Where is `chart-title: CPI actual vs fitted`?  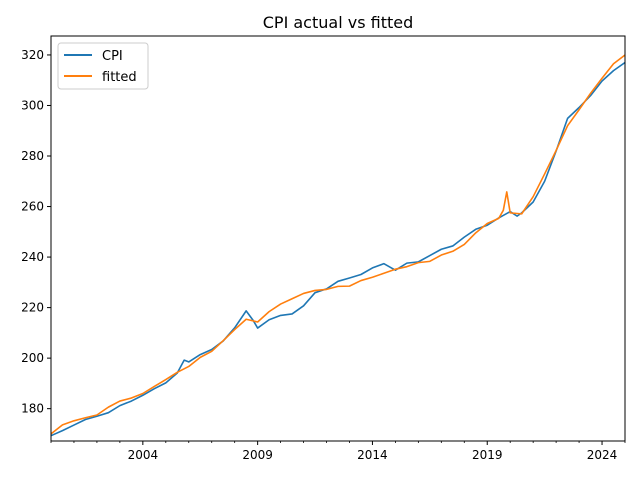 chart-title: CPI actual vs fitted is located at coordinates (338, 22).